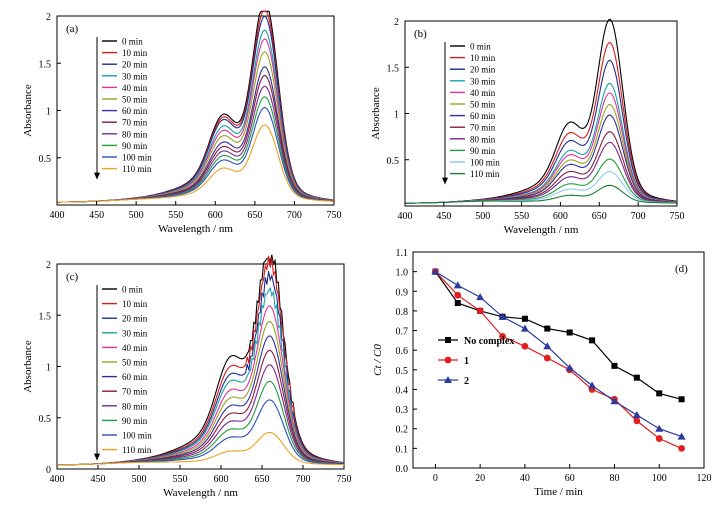  What do you see at coordinates (402, 351) in the screenshot?
I see `y-tick-label: 0.6` at bounding box center [402, 351].